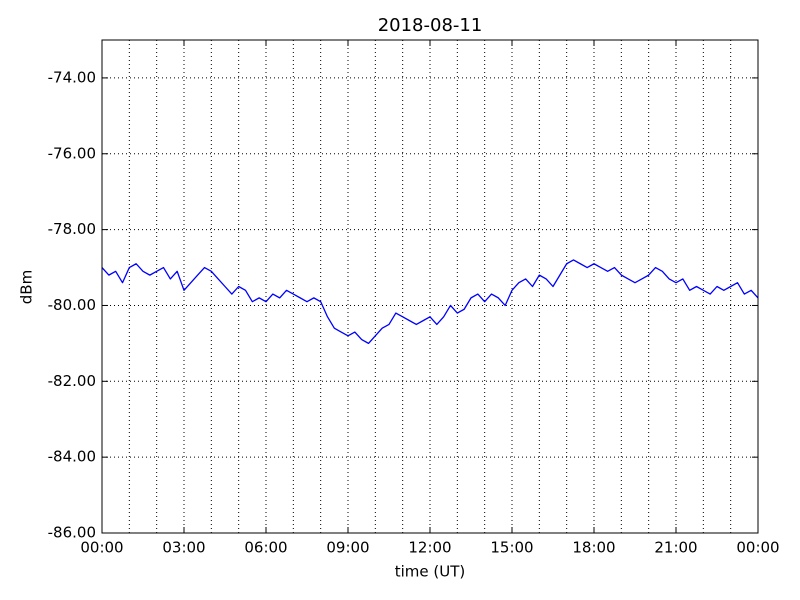 This screenshot has width=800, height=600. Describe the element at coordinates (347, 548) in the screenshot. I see `x-tick-label: 09:00` at that location.